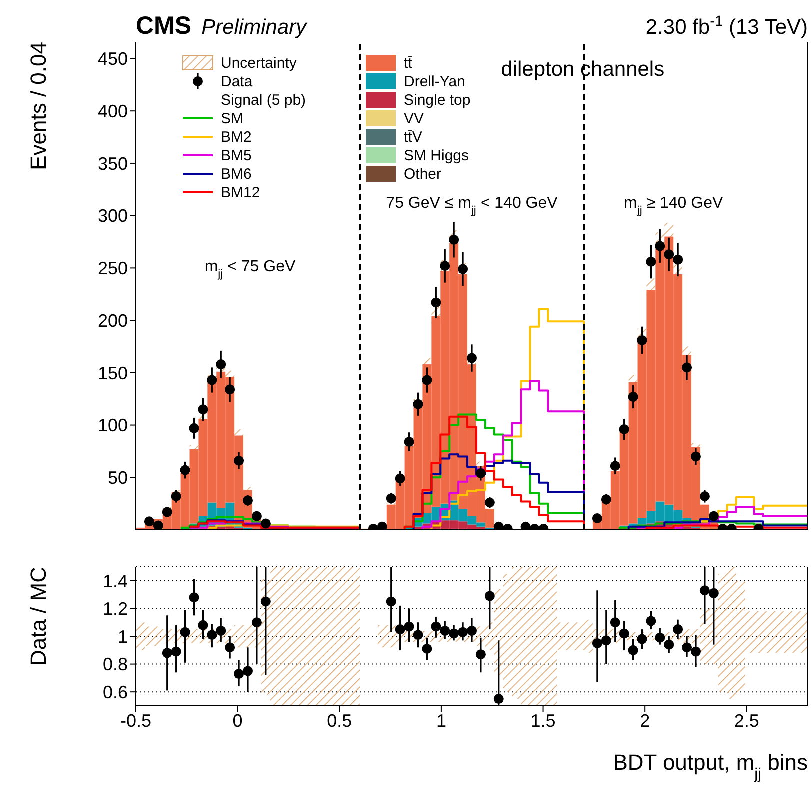 This screenshot has height=791, width=811. I want to click on chart-subtitle: Preliminary, so click(255, 27).